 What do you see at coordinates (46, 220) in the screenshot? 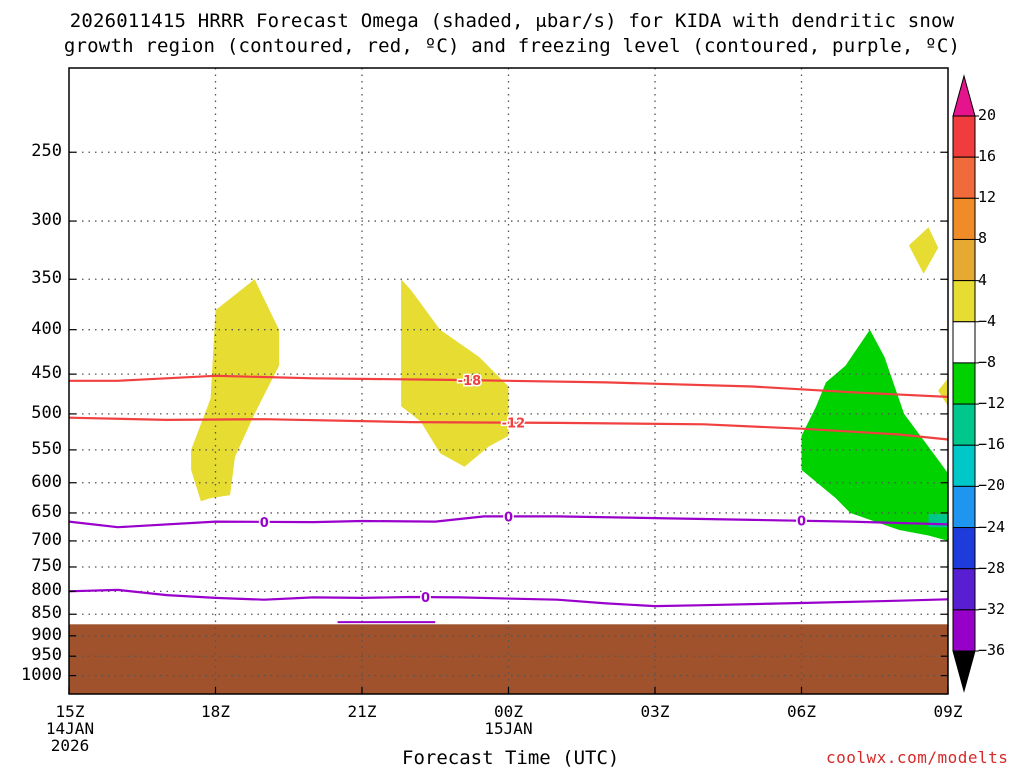
I see `y-tick-label-300: 300` at bounding box center [46, 220].